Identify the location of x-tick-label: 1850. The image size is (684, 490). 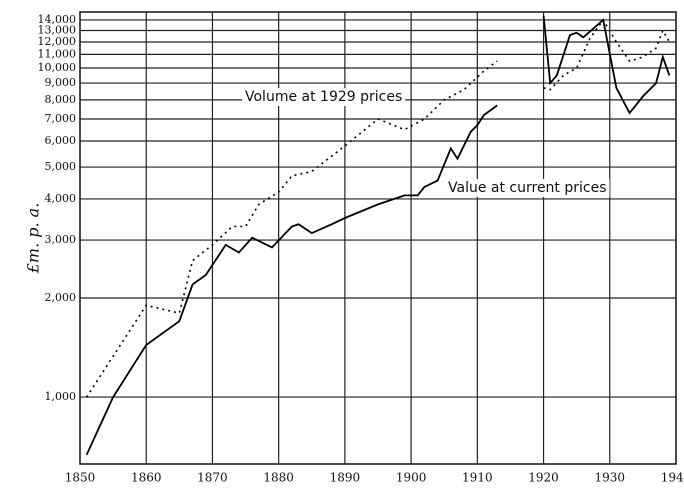
(80, 478).